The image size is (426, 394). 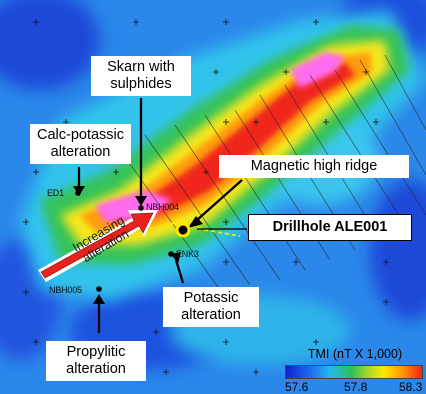 I want to click on legend-mid: 57.8, so click(x=356, y=387).